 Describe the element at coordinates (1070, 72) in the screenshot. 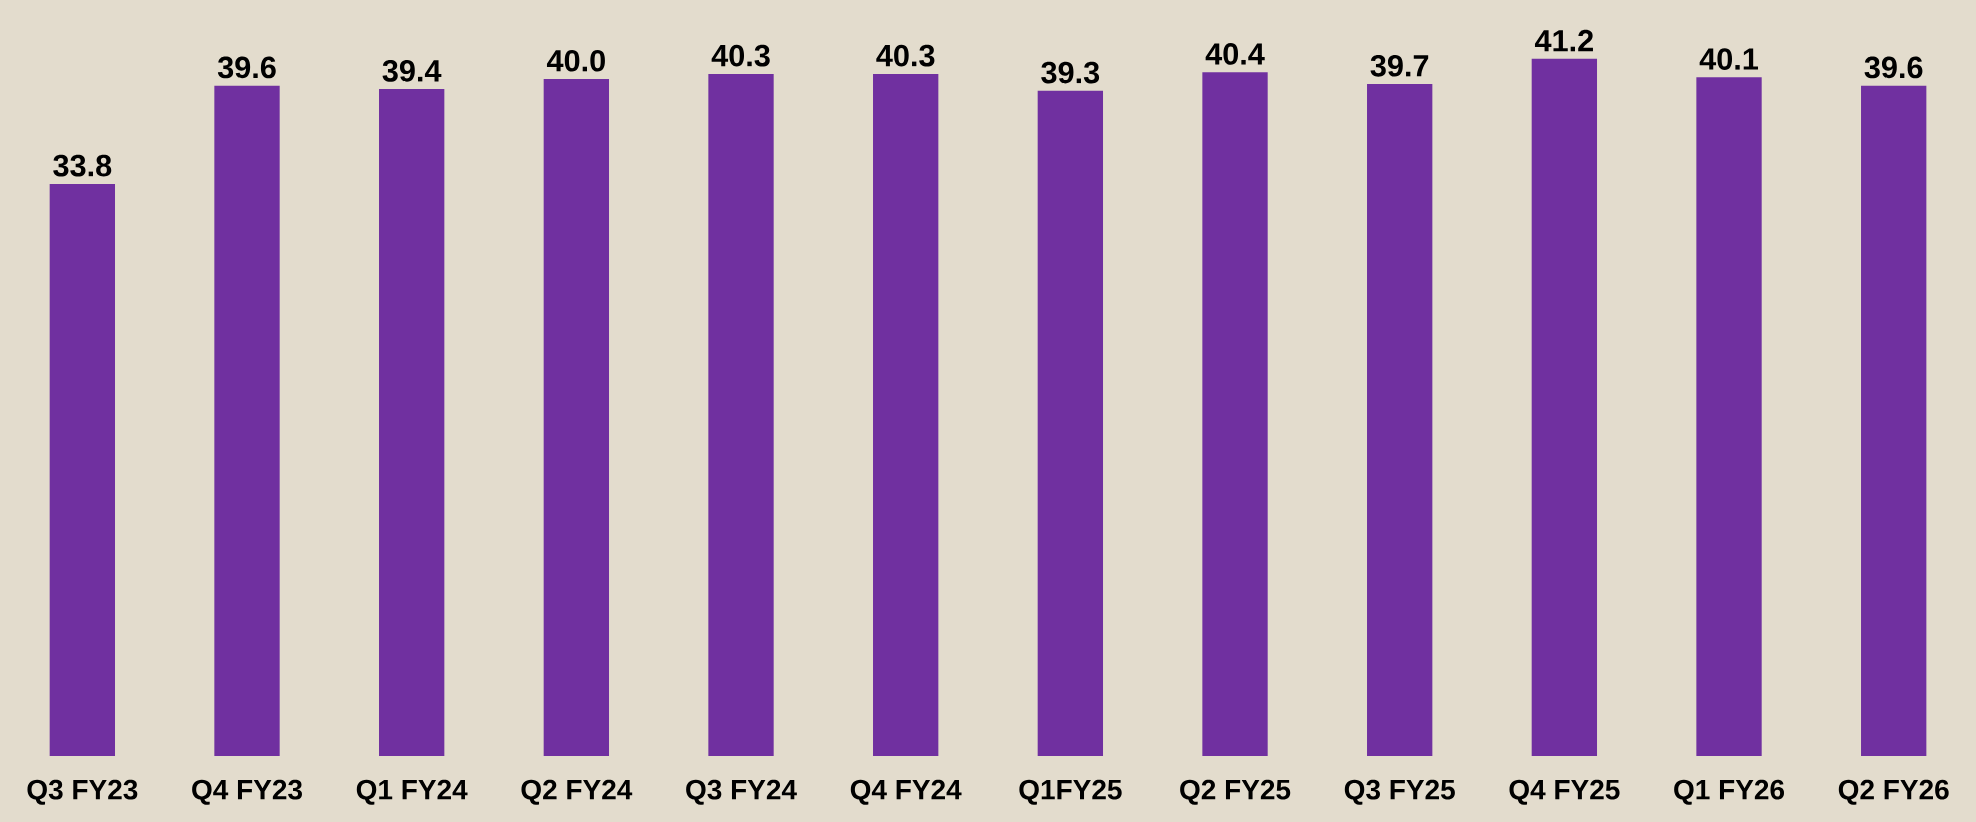

I see `data-label: 39.3` at that location.